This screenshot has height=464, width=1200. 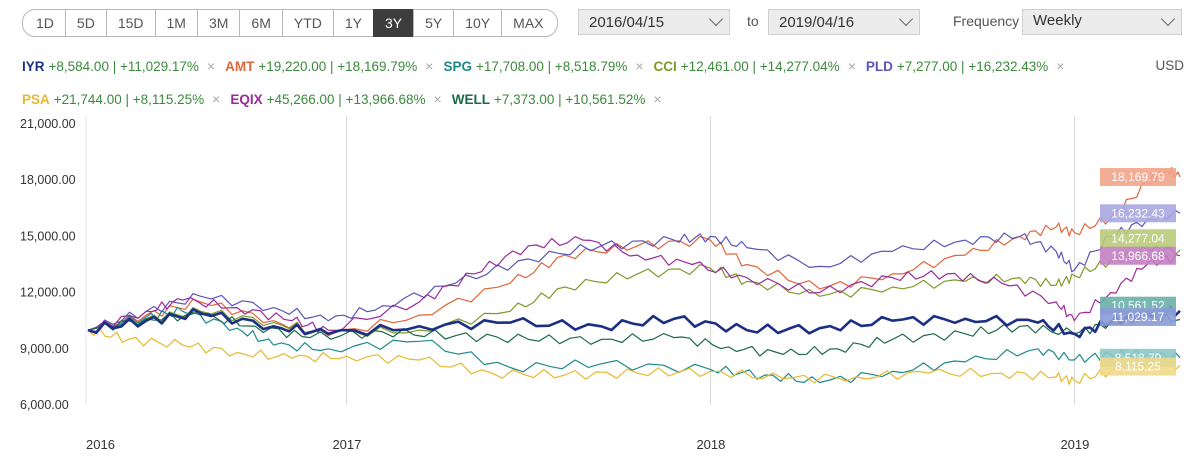 I want to click on legend-value: +7,373.00 | +10,561.52%, so click(x=569, y=99).